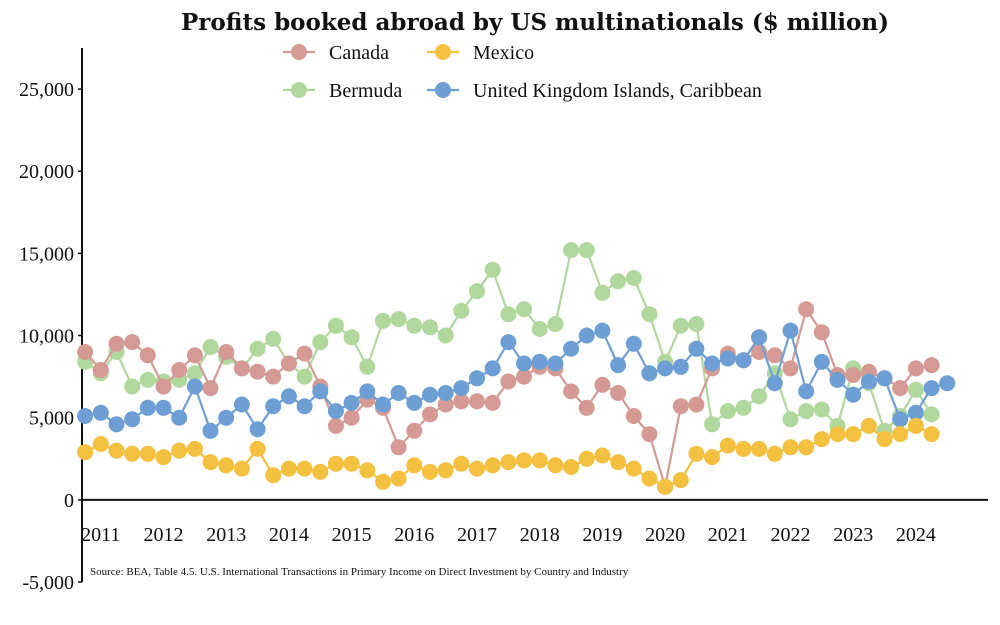 The image size is (1000, 625). I want to click on x-tick-label: 2015, so click(352, 535).